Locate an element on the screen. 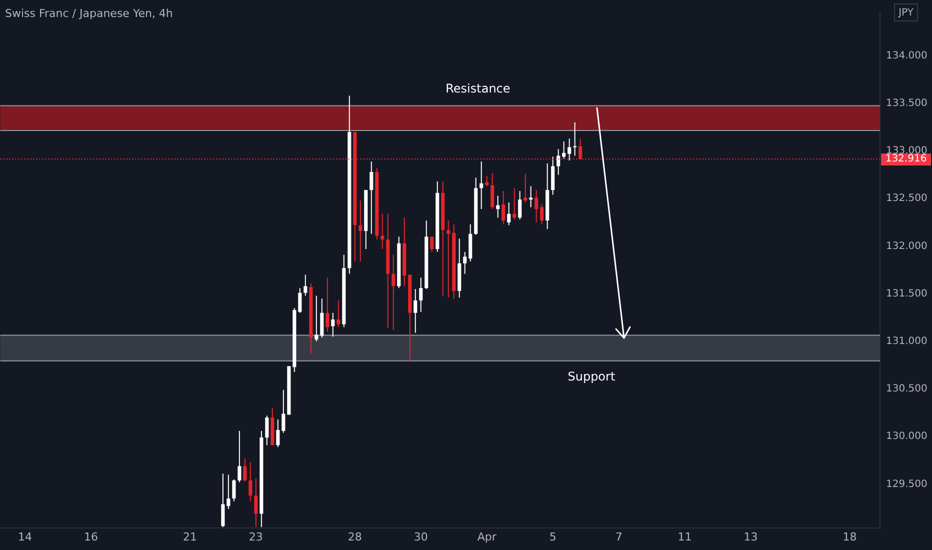 This screenshot has height=550, width=932. x-tick-label: 18 is located at coordinates (849, 537).